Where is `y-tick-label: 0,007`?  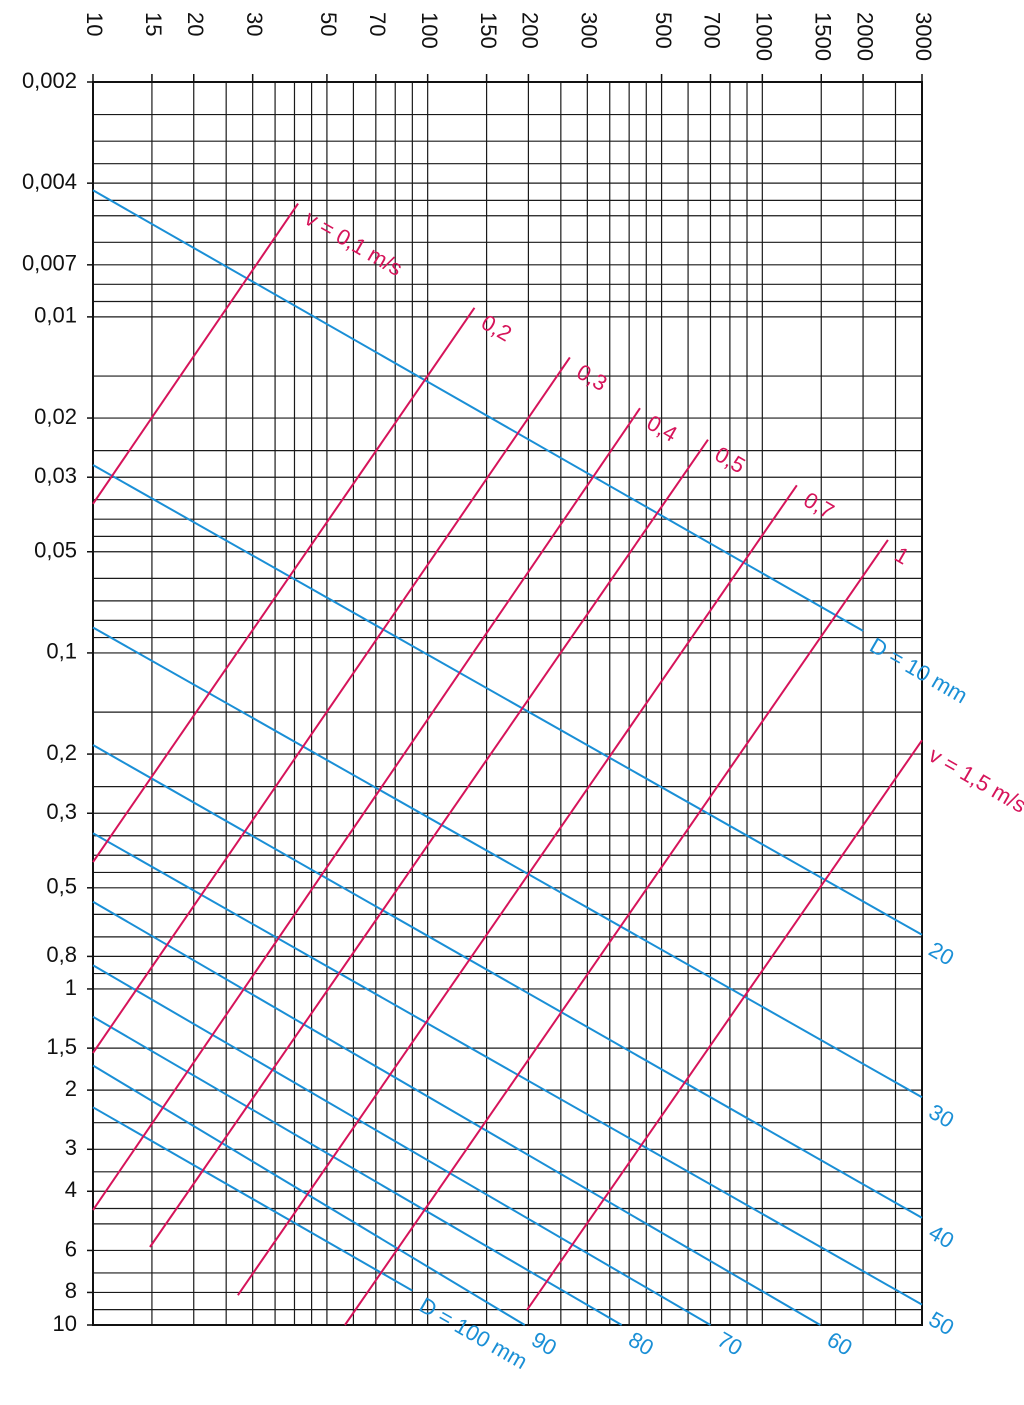 y-tick-label: 0,007 is located at coordinates (49, 263).